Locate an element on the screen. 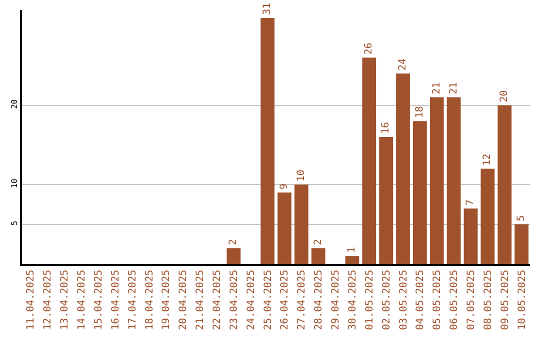 The height and width of the screenshot is (340, 540). x-tick-label: 14.04.2025 is located at coordinates (82, 300).